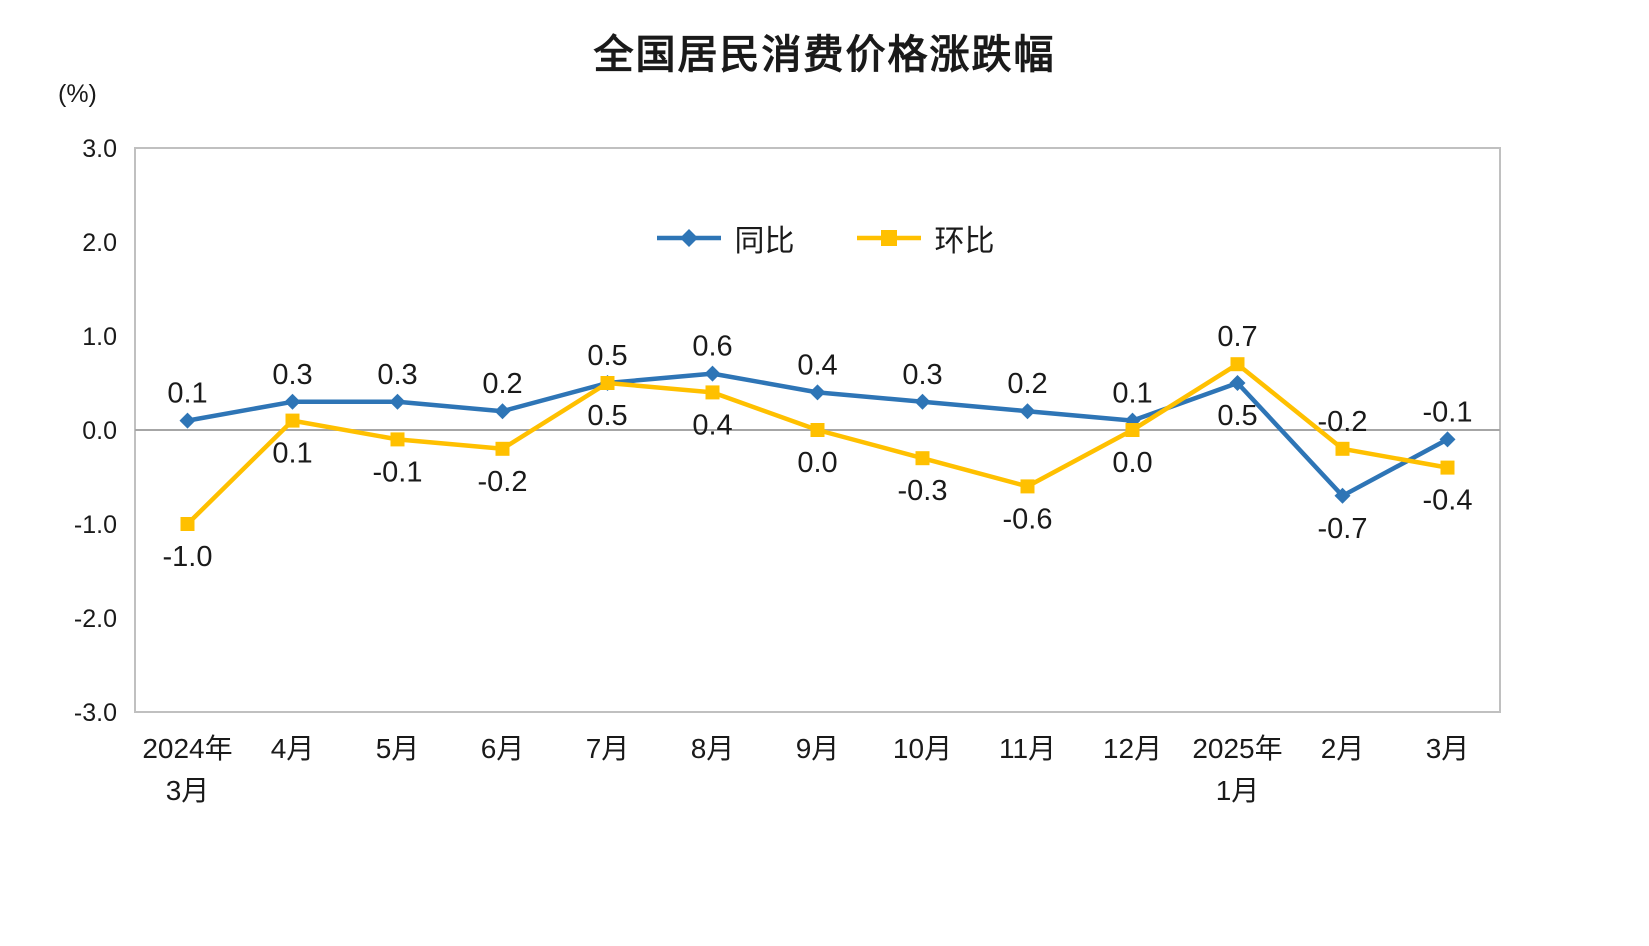  Describe the element at coordinates (818, 748) in the screenshot. I see `x-tick-label: 9月` at that location.